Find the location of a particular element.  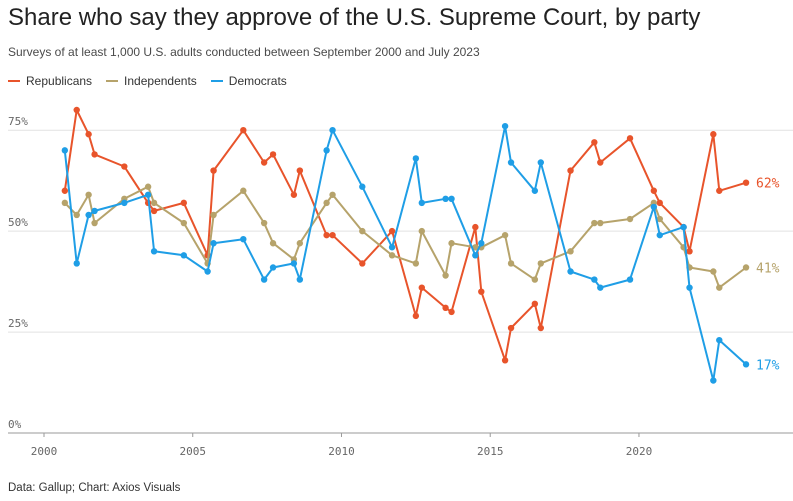

legend-swatch-independents is located at coordinates (112, 81).